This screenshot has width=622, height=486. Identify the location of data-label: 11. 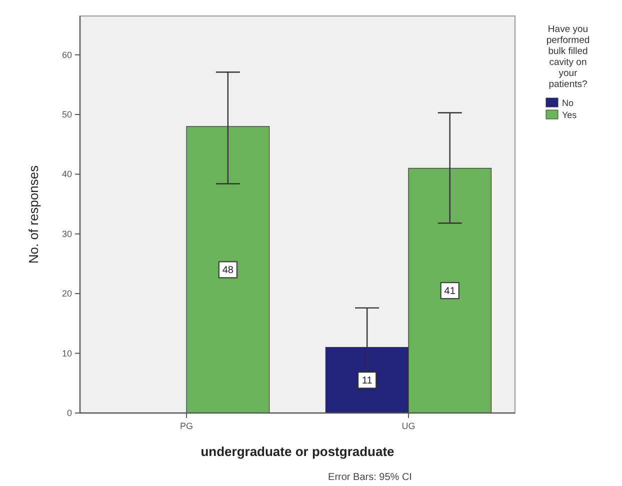
(367, 381).